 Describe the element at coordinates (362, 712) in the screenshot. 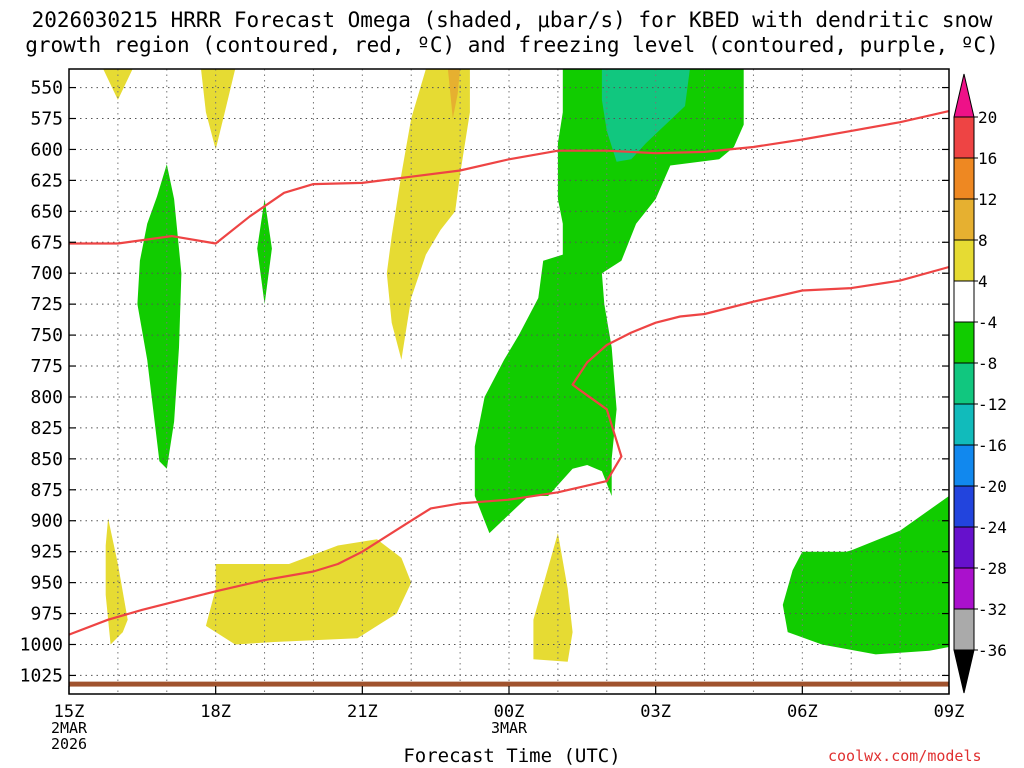

I see `x-tick-label: 21Z` at that location.